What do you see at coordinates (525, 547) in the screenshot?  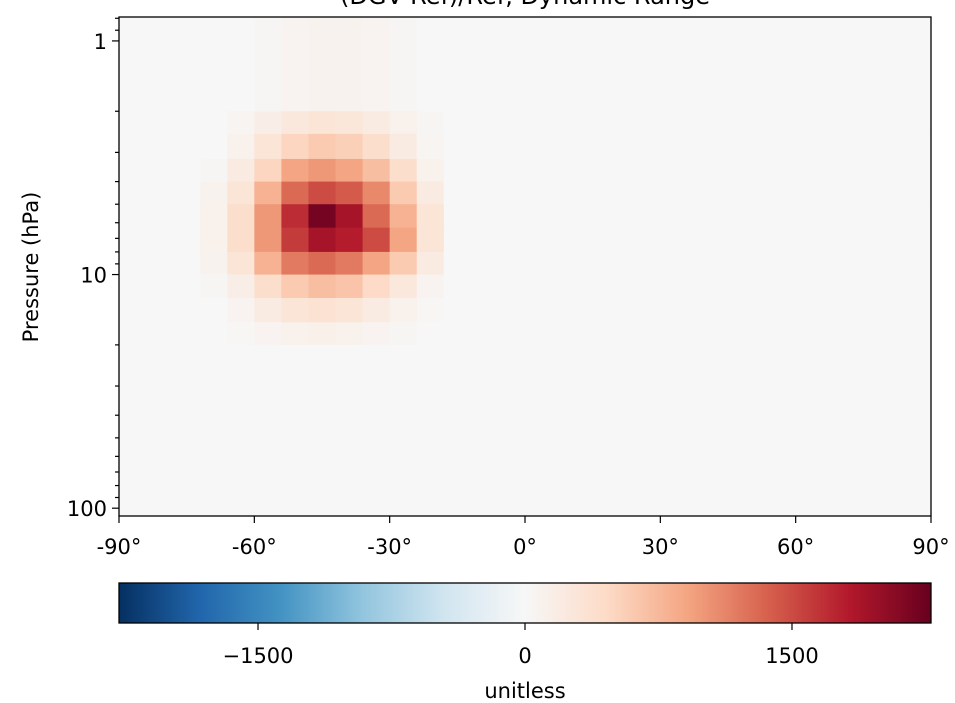 I see `x-tick-label: 0°` at bounding box center [525, 547].